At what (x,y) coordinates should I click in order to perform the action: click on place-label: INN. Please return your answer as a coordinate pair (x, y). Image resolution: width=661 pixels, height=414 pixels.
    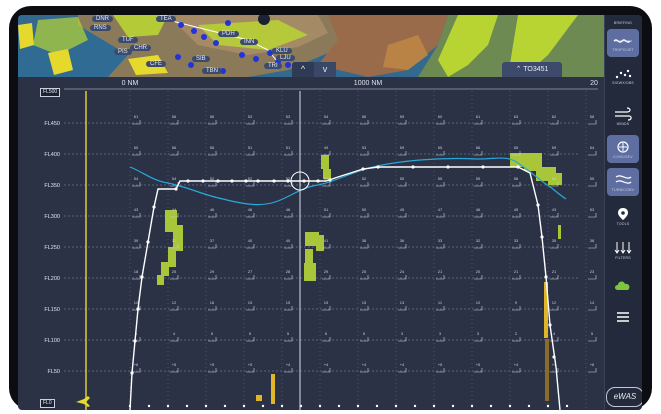
    Looking at the image, I should click on (249, 42).